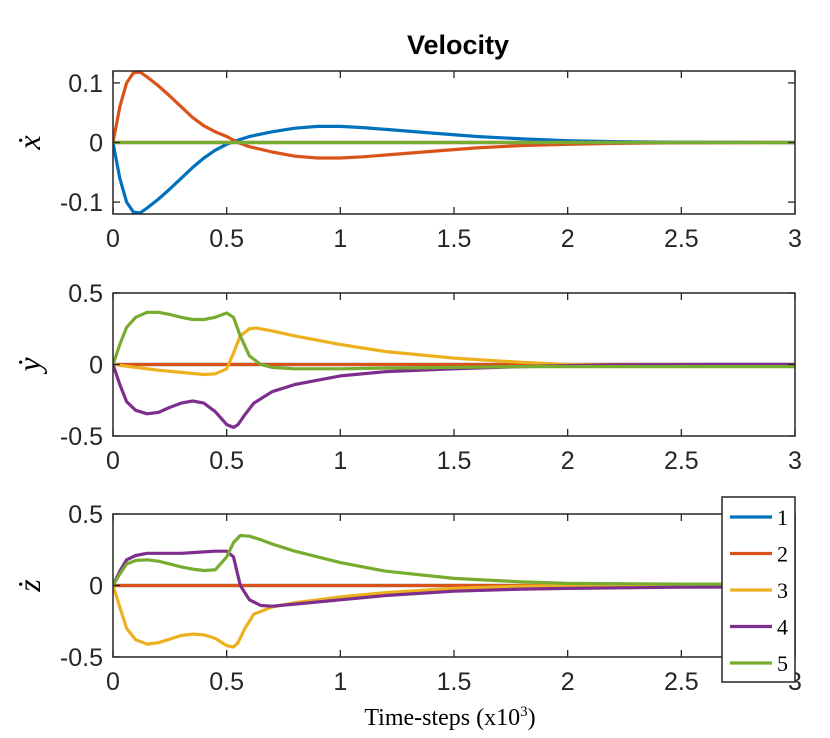 The height and width of the screenshot is (738, 830). Describe the element at coordinates (782, 627) in the screenshot. I see `legend-label-4: 4` at that location.